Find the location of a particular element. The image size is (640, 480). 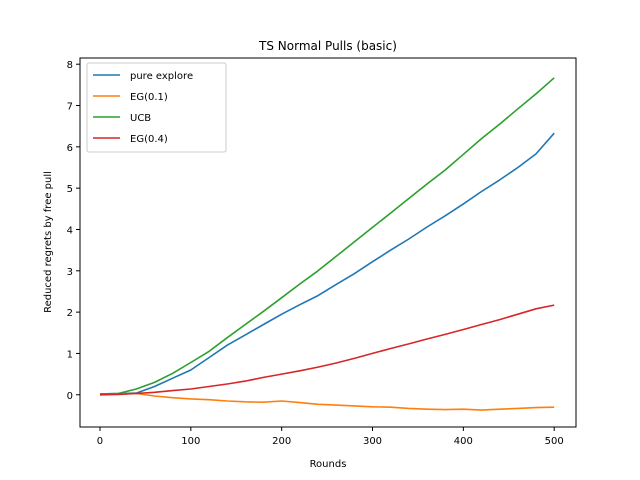

x-tick-label: 400 is located at coordinates (463, 441).